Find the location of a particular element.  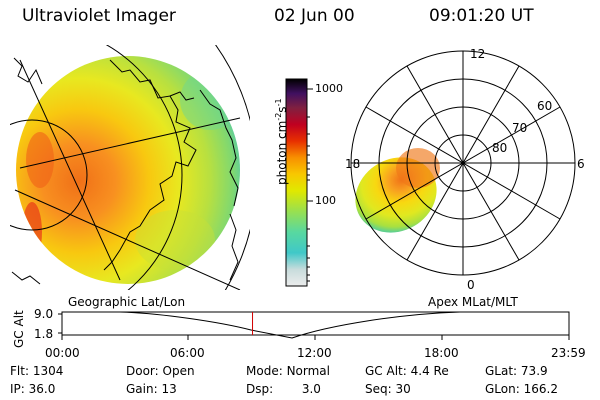

flt-value: 1304 is located at coordinates (48, 371).